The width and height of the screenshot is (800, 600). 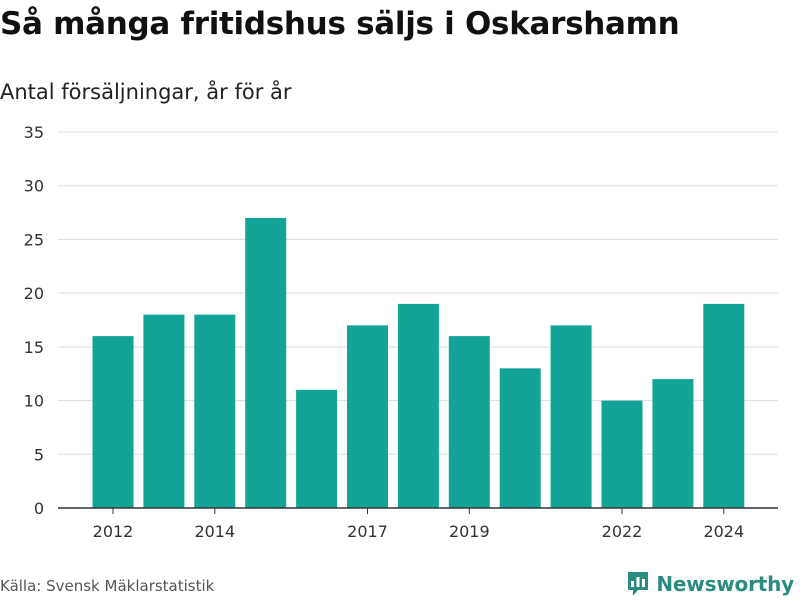 I want to click on bar-2015, so click(x=266, y=362).